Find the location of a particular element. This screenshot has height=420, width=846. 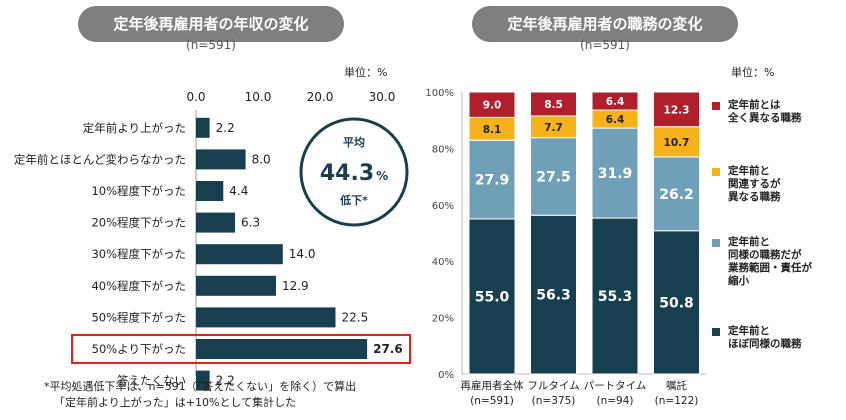

category-label: 20%程度下がった is located at coordinates (138, 223).